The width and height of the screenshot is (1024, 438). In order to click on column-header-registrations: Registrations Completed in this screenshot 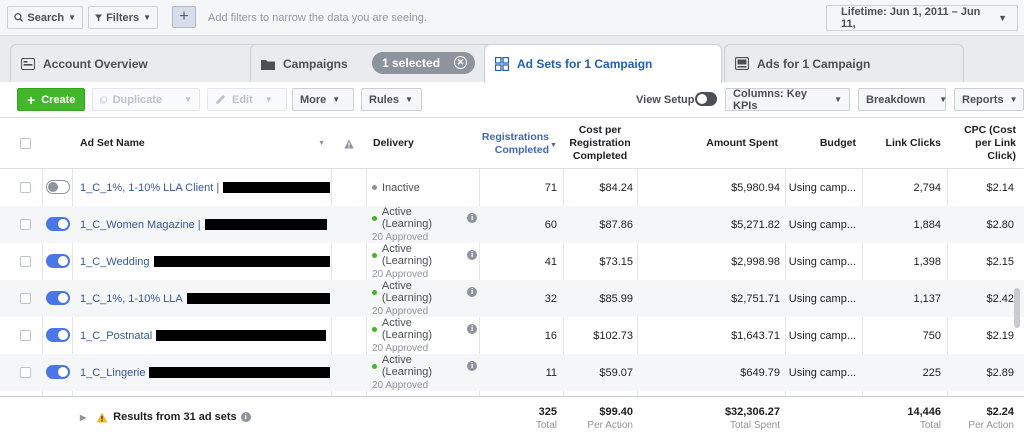, I will do `click(515, 143)`.